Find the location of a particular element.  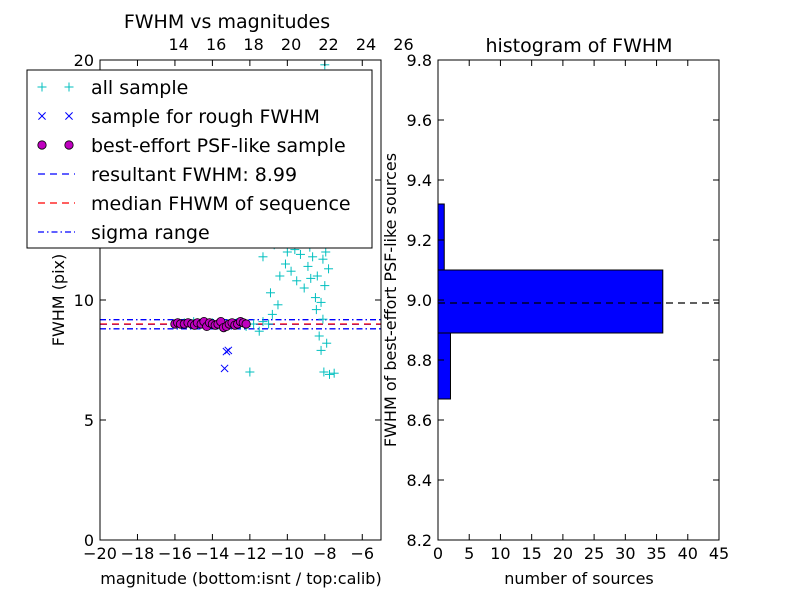

histogram-y-axis-label: FWHM of best-effort PSF-like sources is located at coordinates (390, 300).